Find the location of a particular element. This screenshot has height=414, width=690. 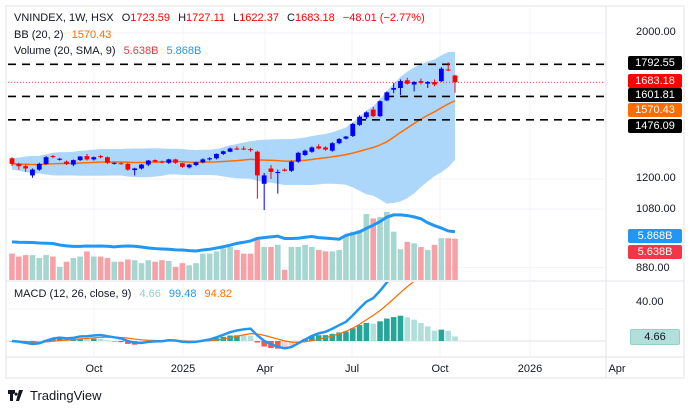

volume-legend: Volume (20, SMA, 9) 5.638B 5.868B is located at coordinates (110, 51).